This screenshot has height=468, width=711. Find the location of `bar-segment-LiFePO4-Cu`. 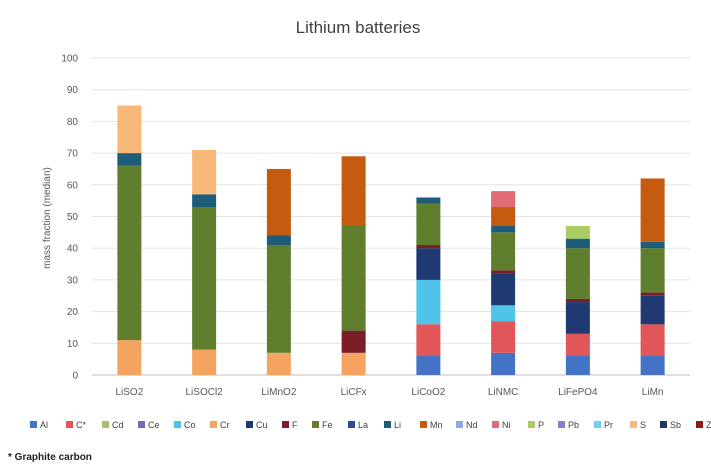

bar-segment-LiFePO4-Cu is located at coordinates (577, 318).